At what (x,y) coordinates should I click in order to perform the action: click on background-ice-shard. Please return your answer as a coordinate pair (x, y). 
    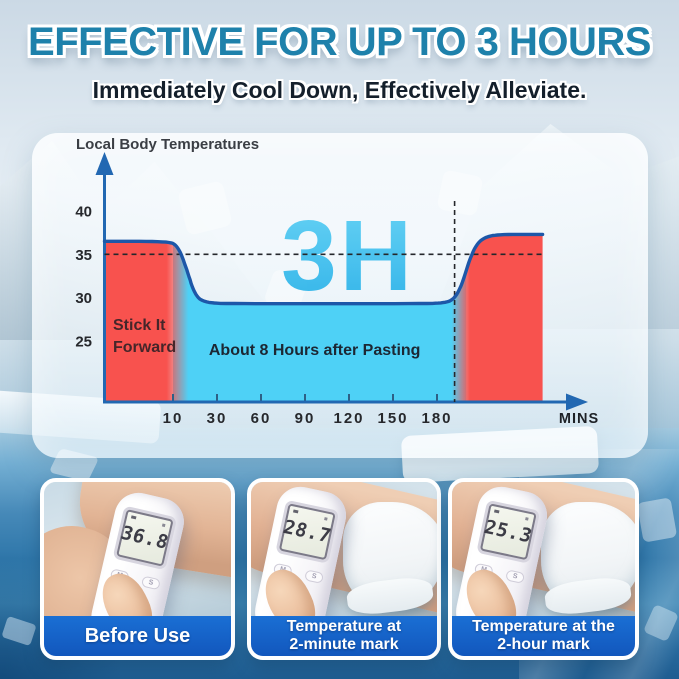
    Looking at the image, I should click on (657, 520).